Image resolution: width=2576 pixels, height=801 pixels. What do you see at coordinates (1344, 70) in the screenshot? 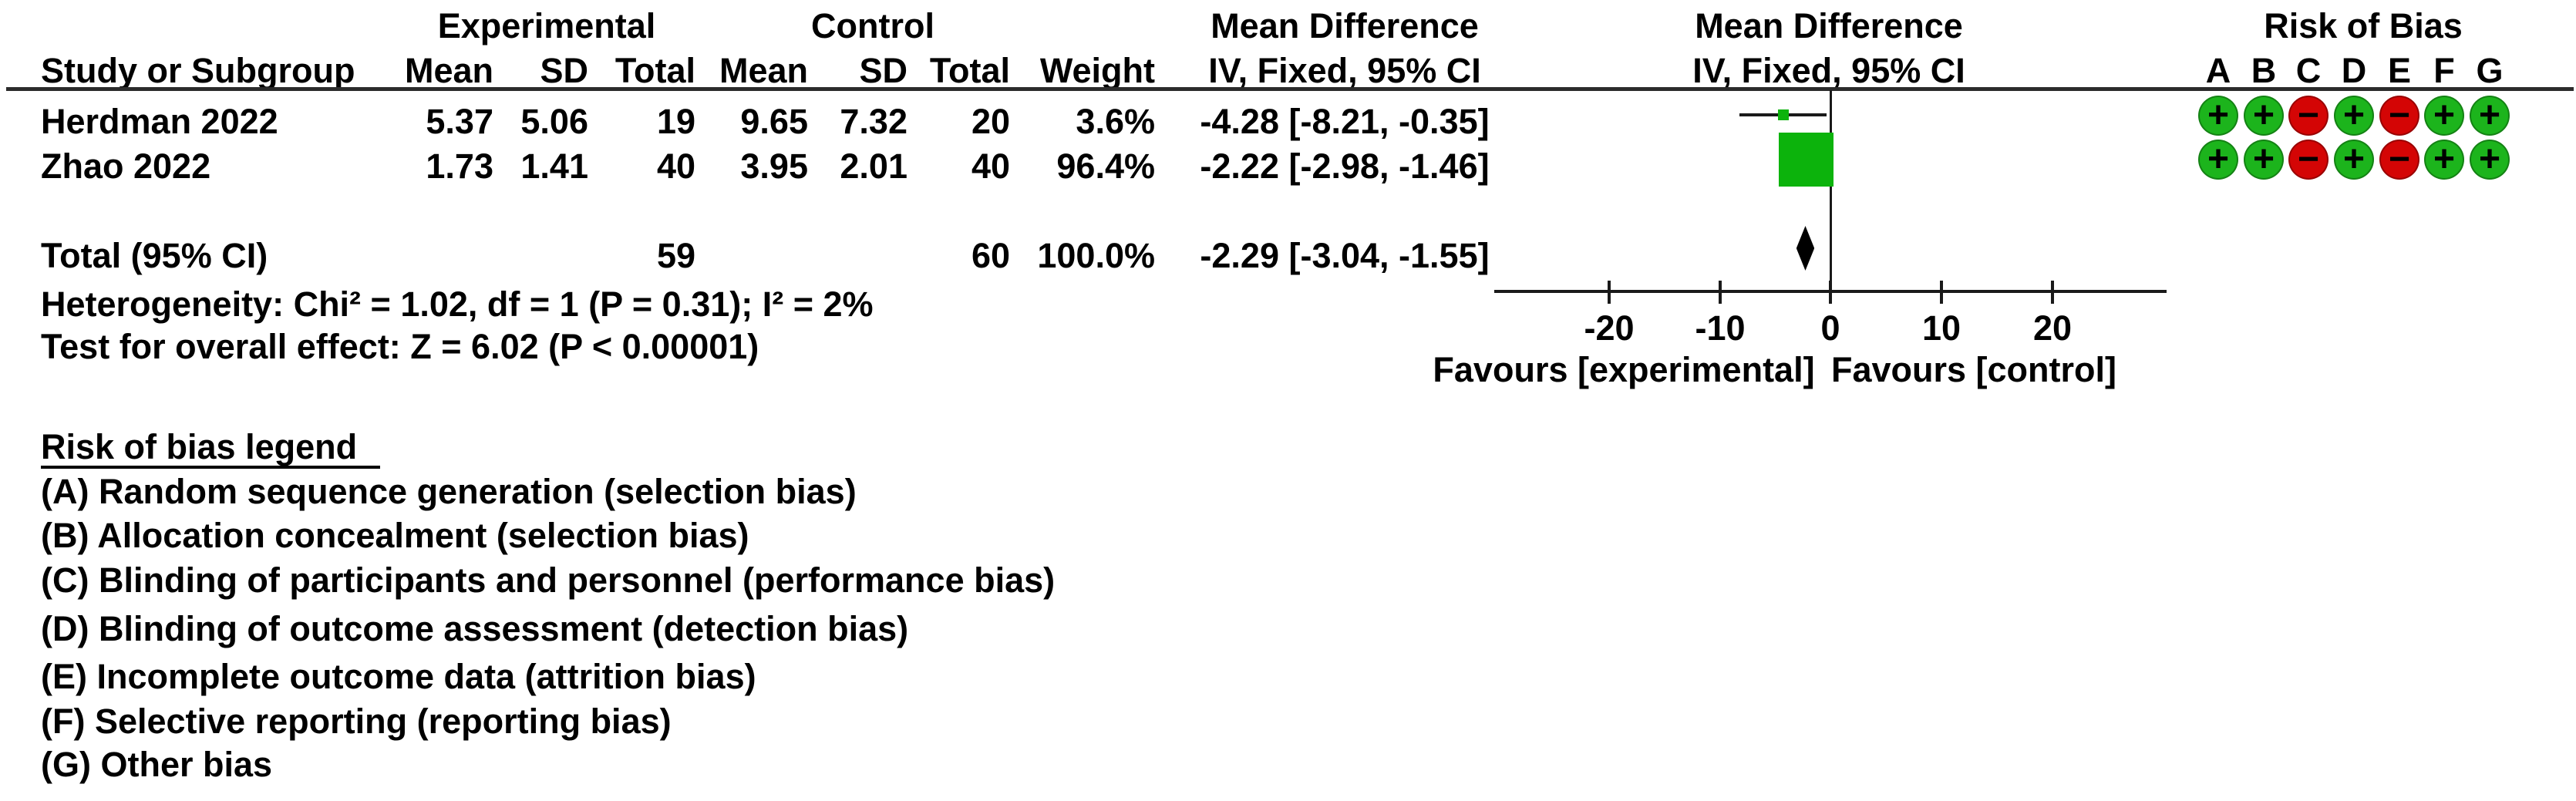
I see `col-header-ci-text: IV, Fixed, 95% CI` at bounding box center [1344, 70].